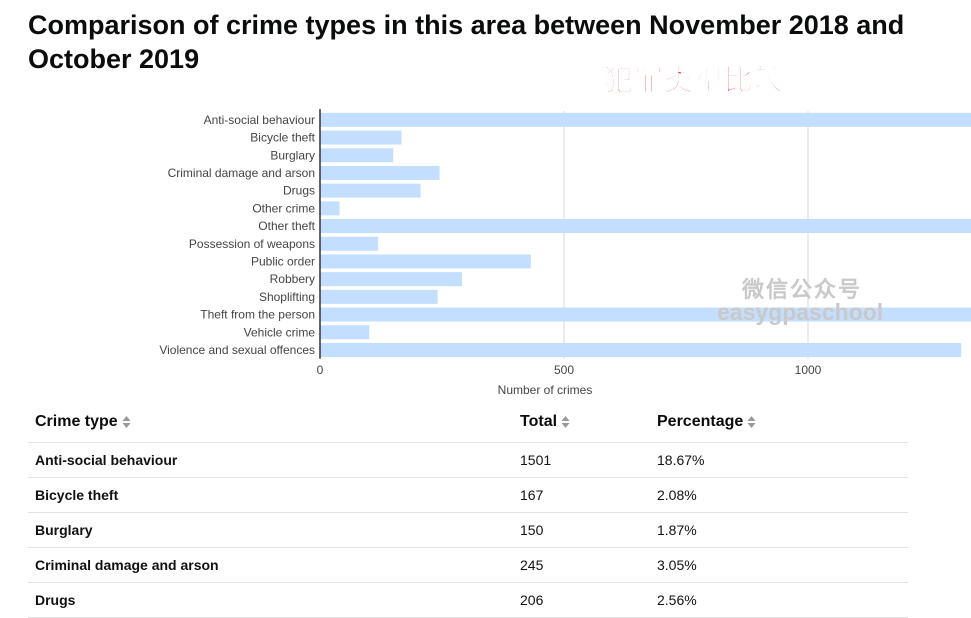 Image resolution: width=971 pixels, height=618 pixels. I want to click on table-row: Bicycle theft 167 2.08%, so click(468, 495).